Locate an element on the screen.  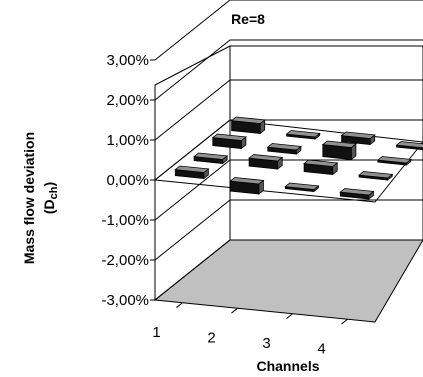
y-tick-label: 3,00% is located at coordinates (127, 60).